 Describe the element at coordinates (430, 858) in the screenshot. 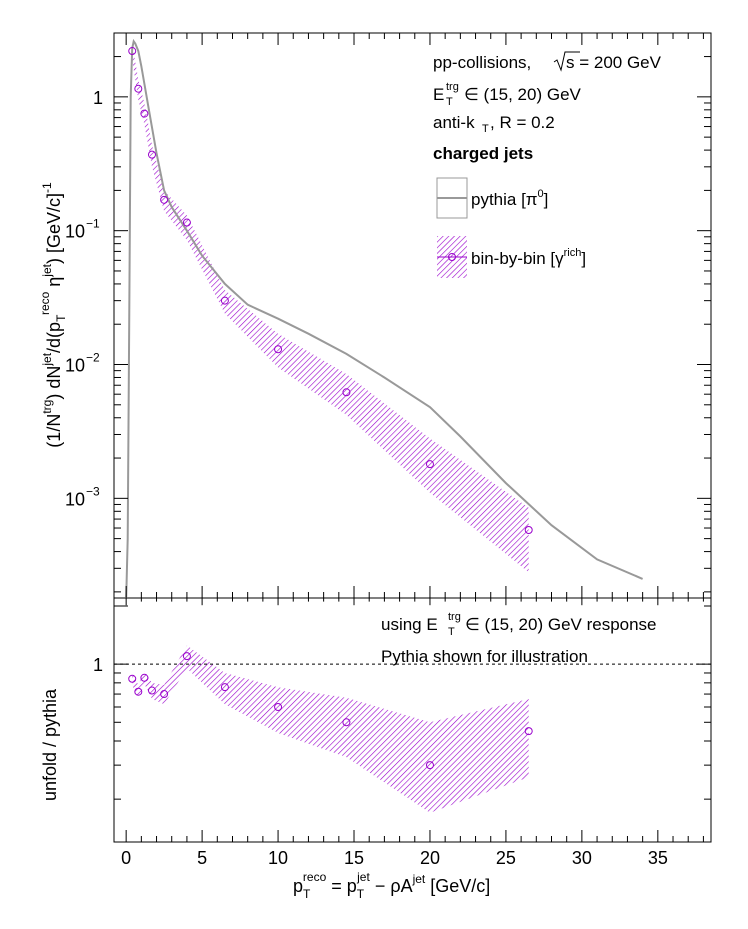

I see `x-tick-label: 20` at that location.